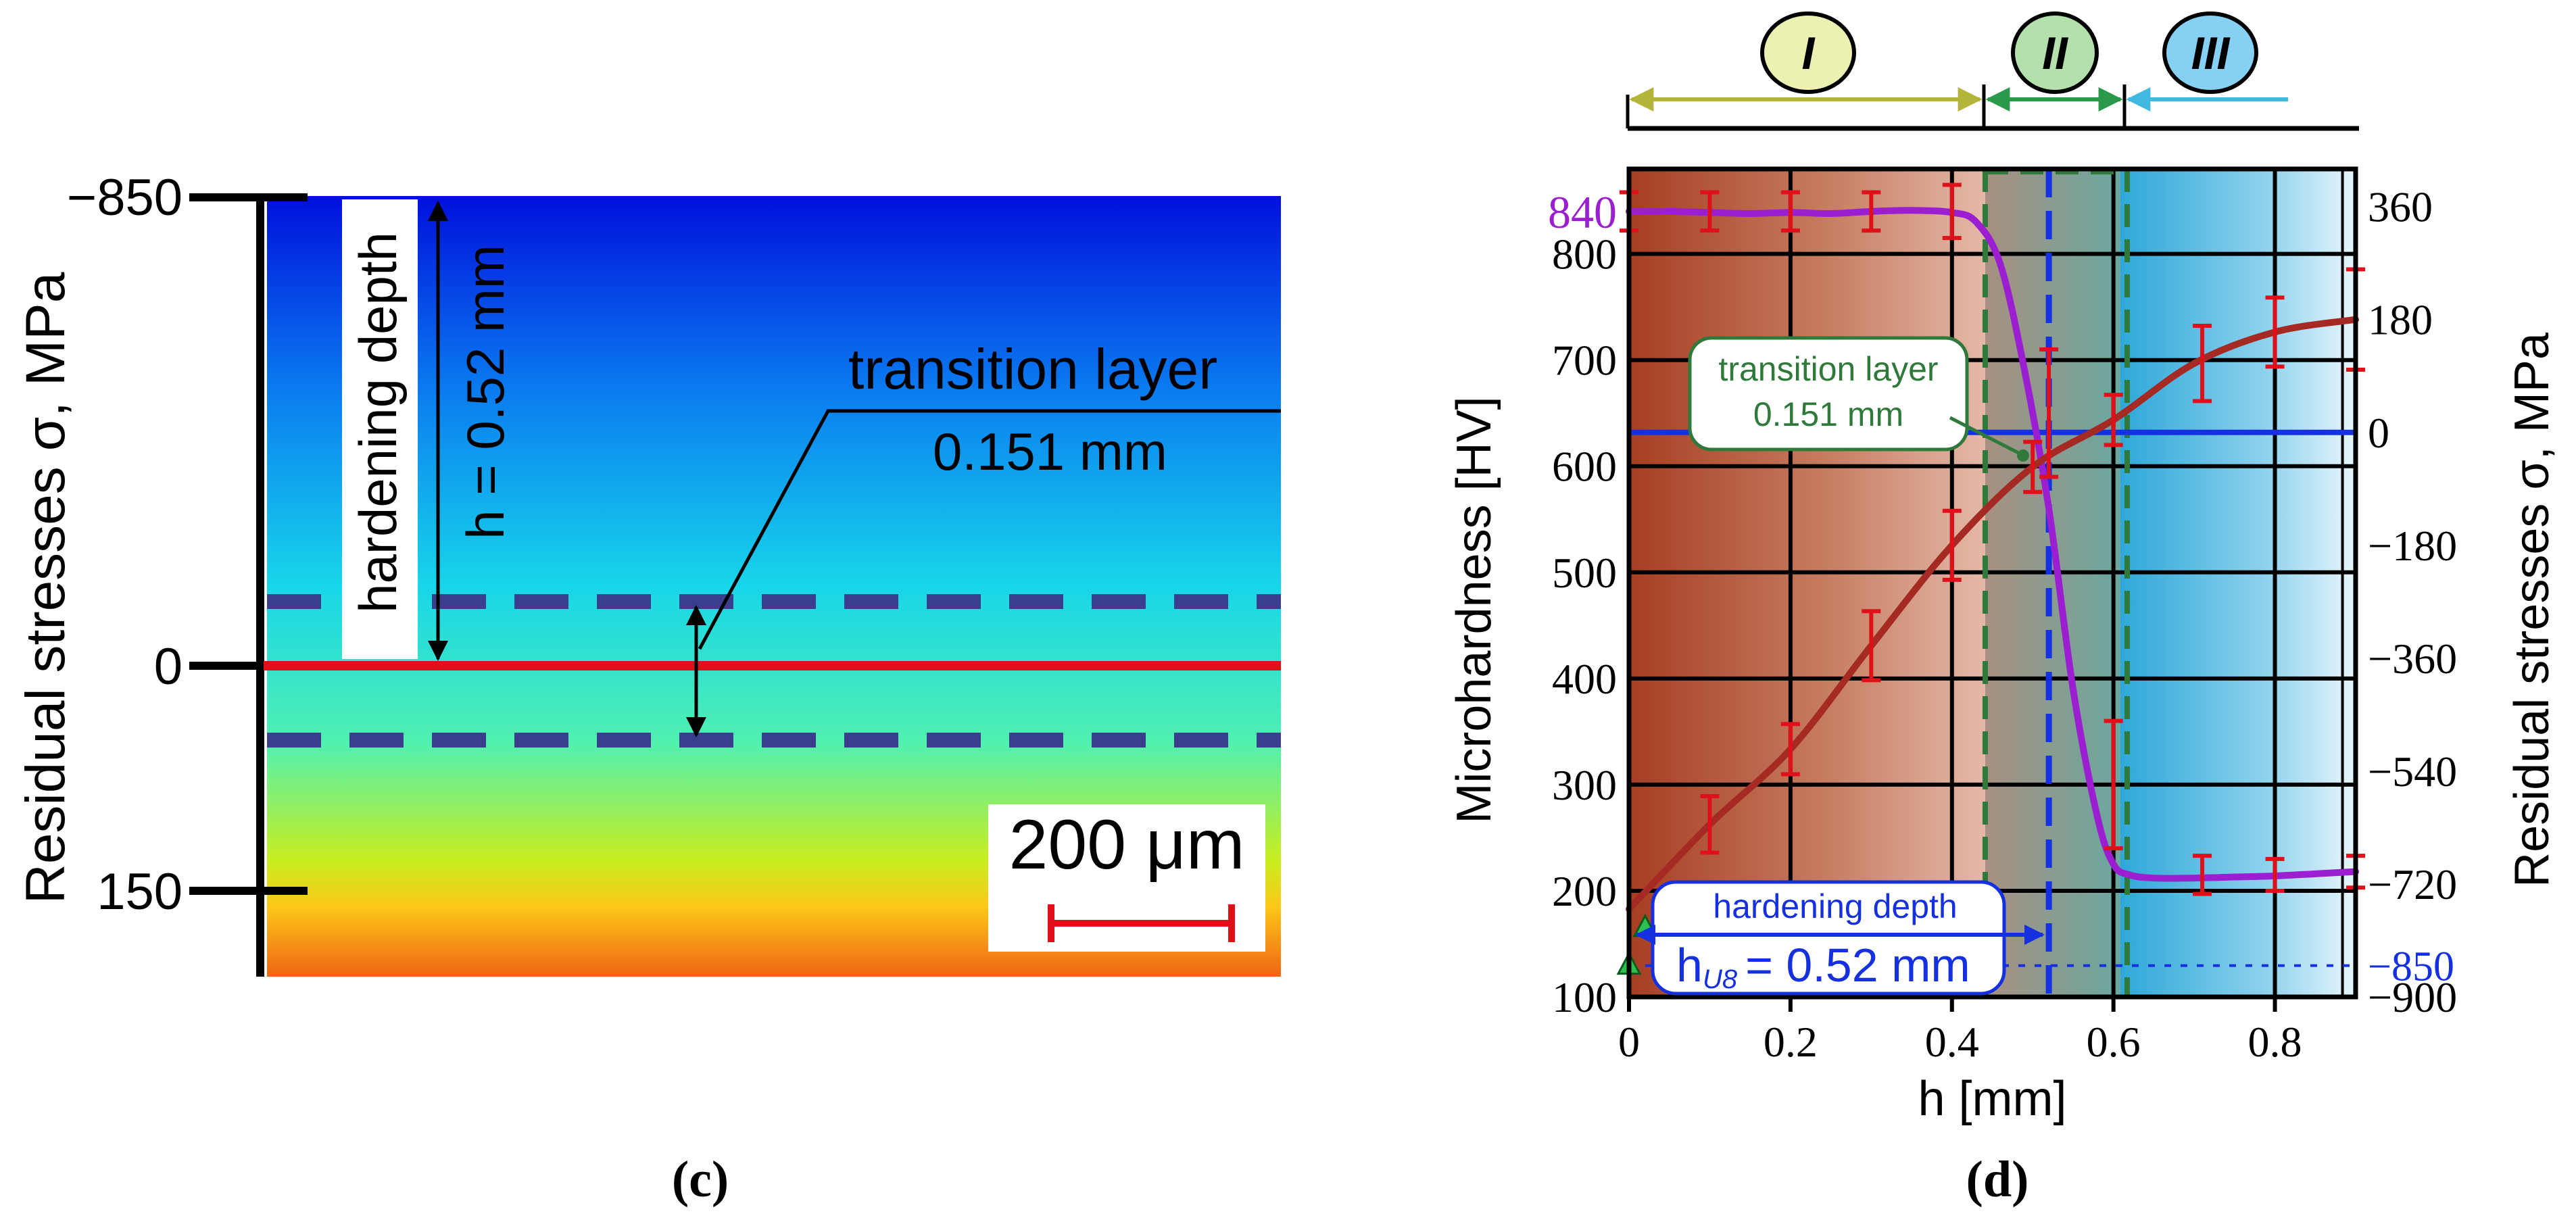  I want to click on y2-tick-label-0: −900, so click(2412, 997).